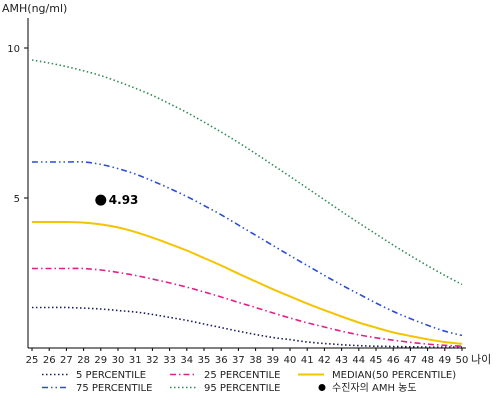  Describe the element at coordinates (114, 388) in the screenshot. I see `legend-label-3: 75 PERCENTILE` at that location.